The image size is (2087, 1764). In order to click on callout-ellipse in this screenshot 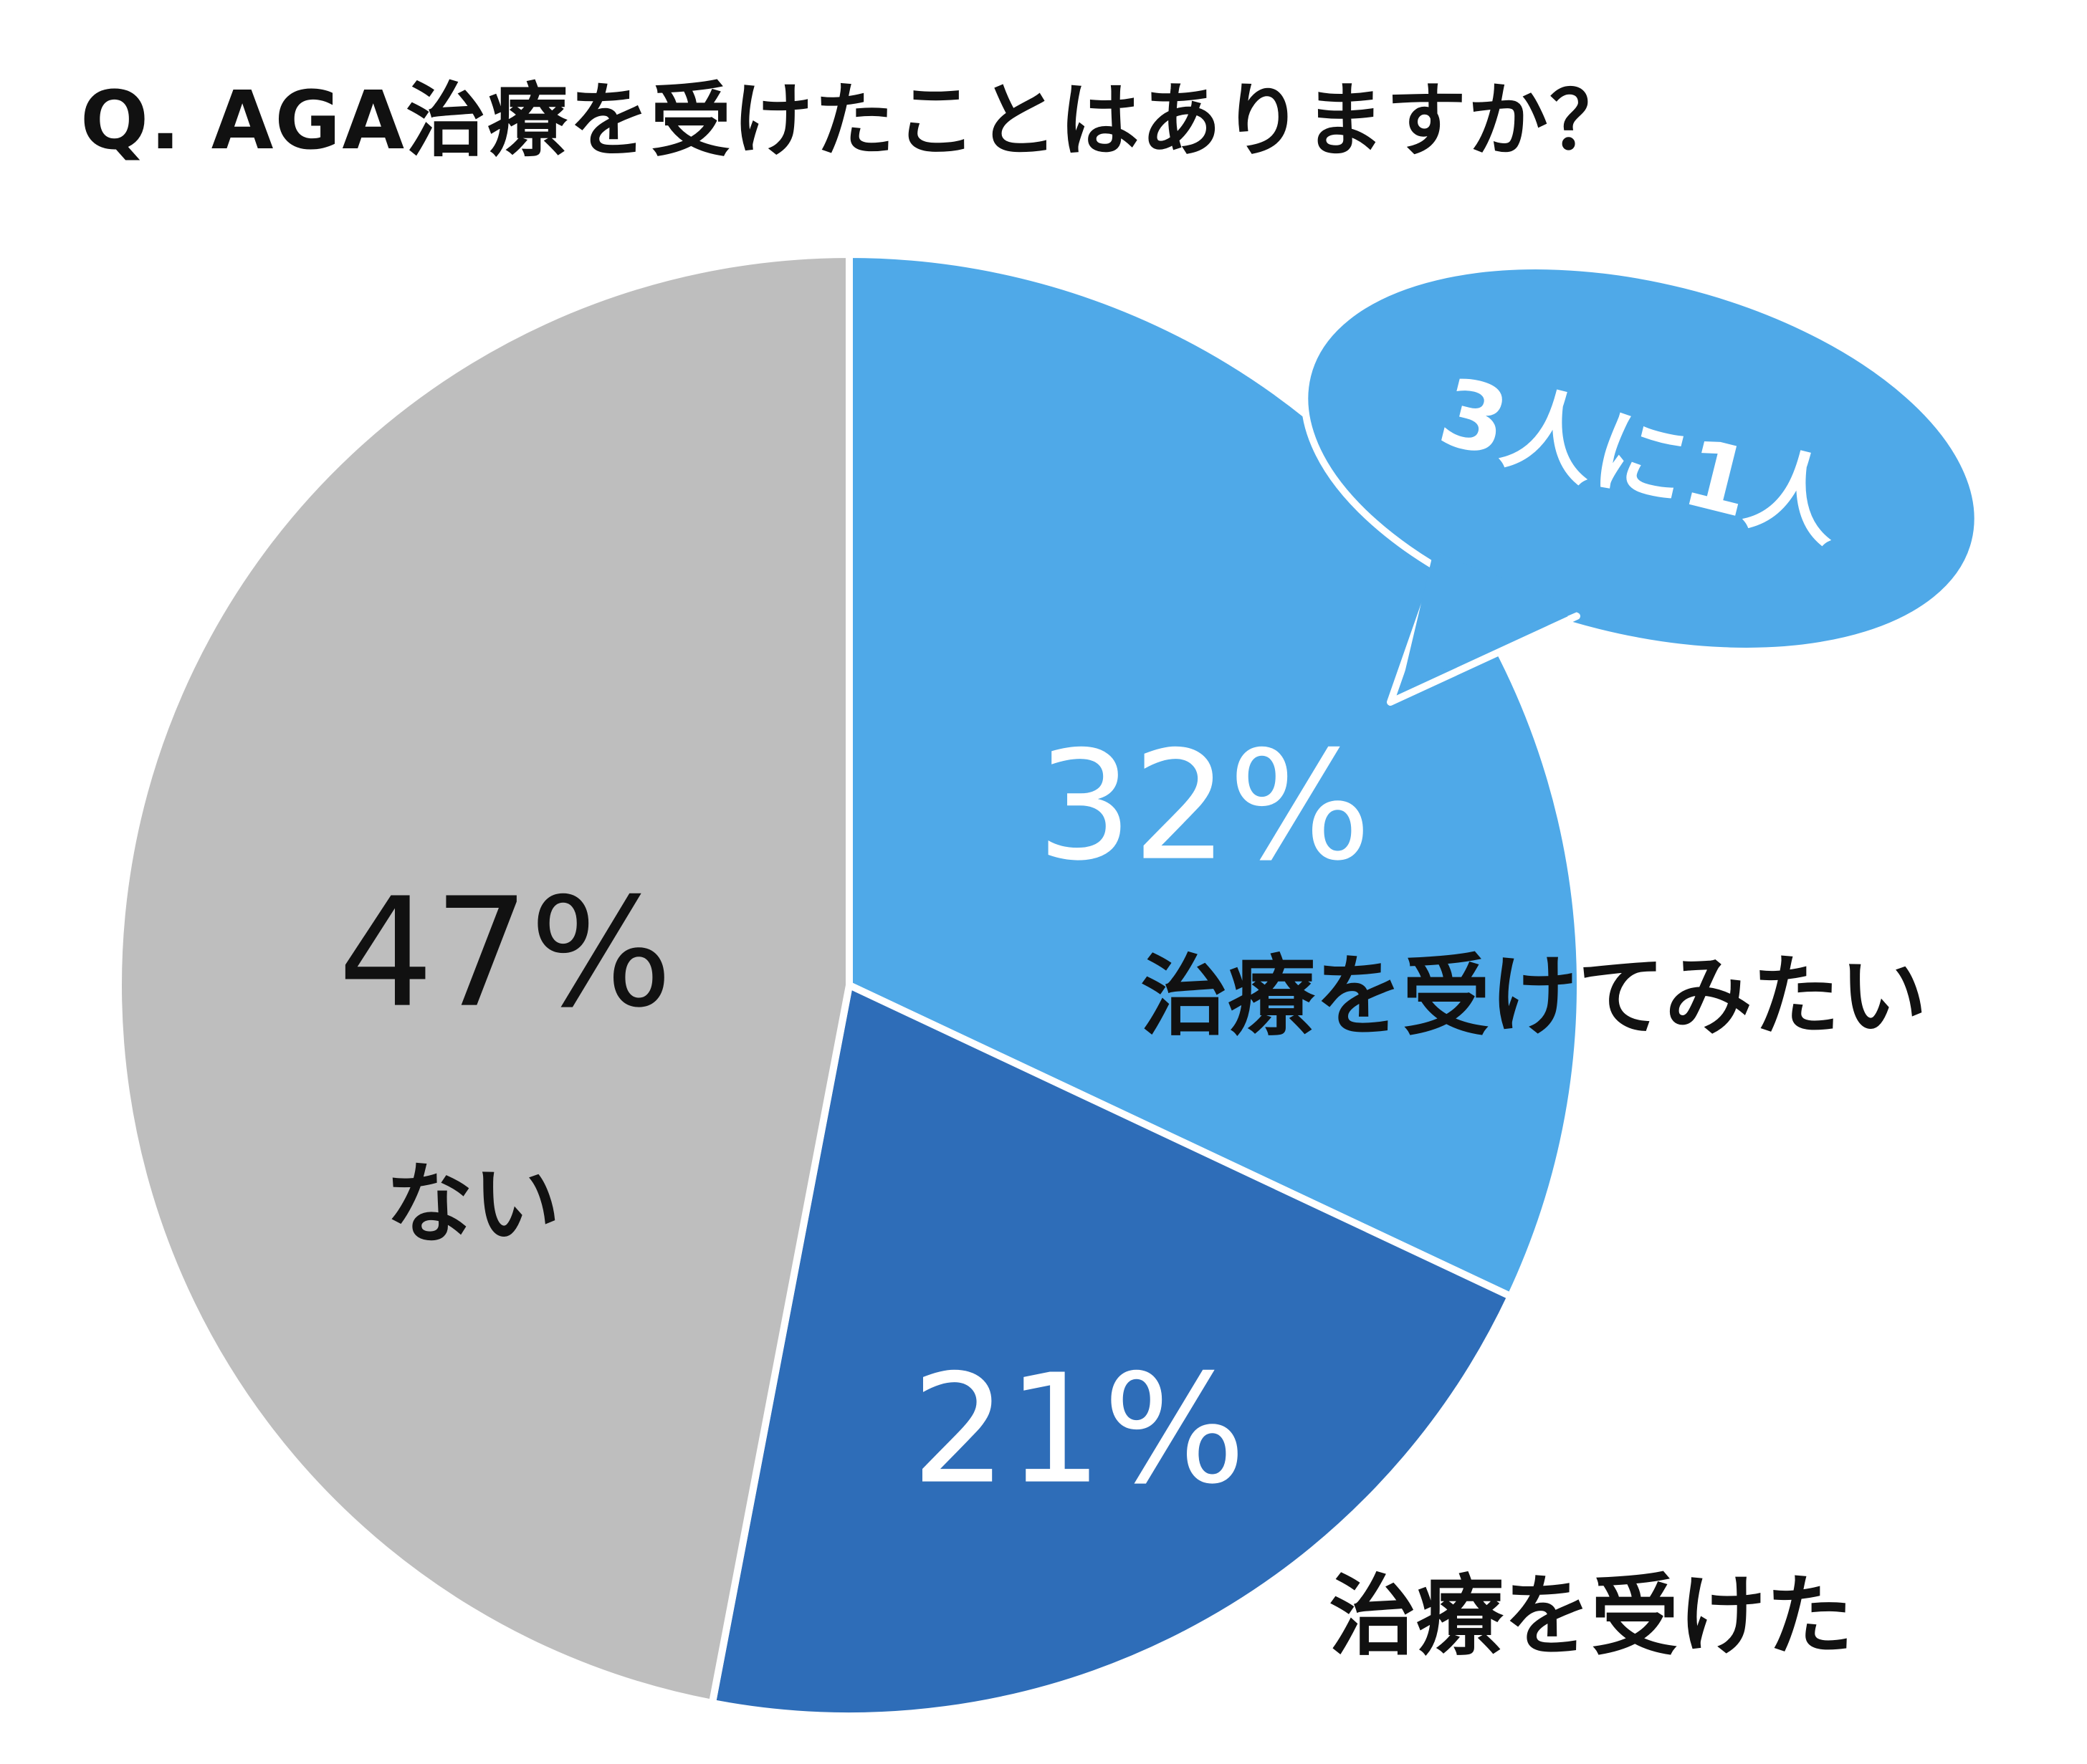, I will do `click(1642, 458)`.